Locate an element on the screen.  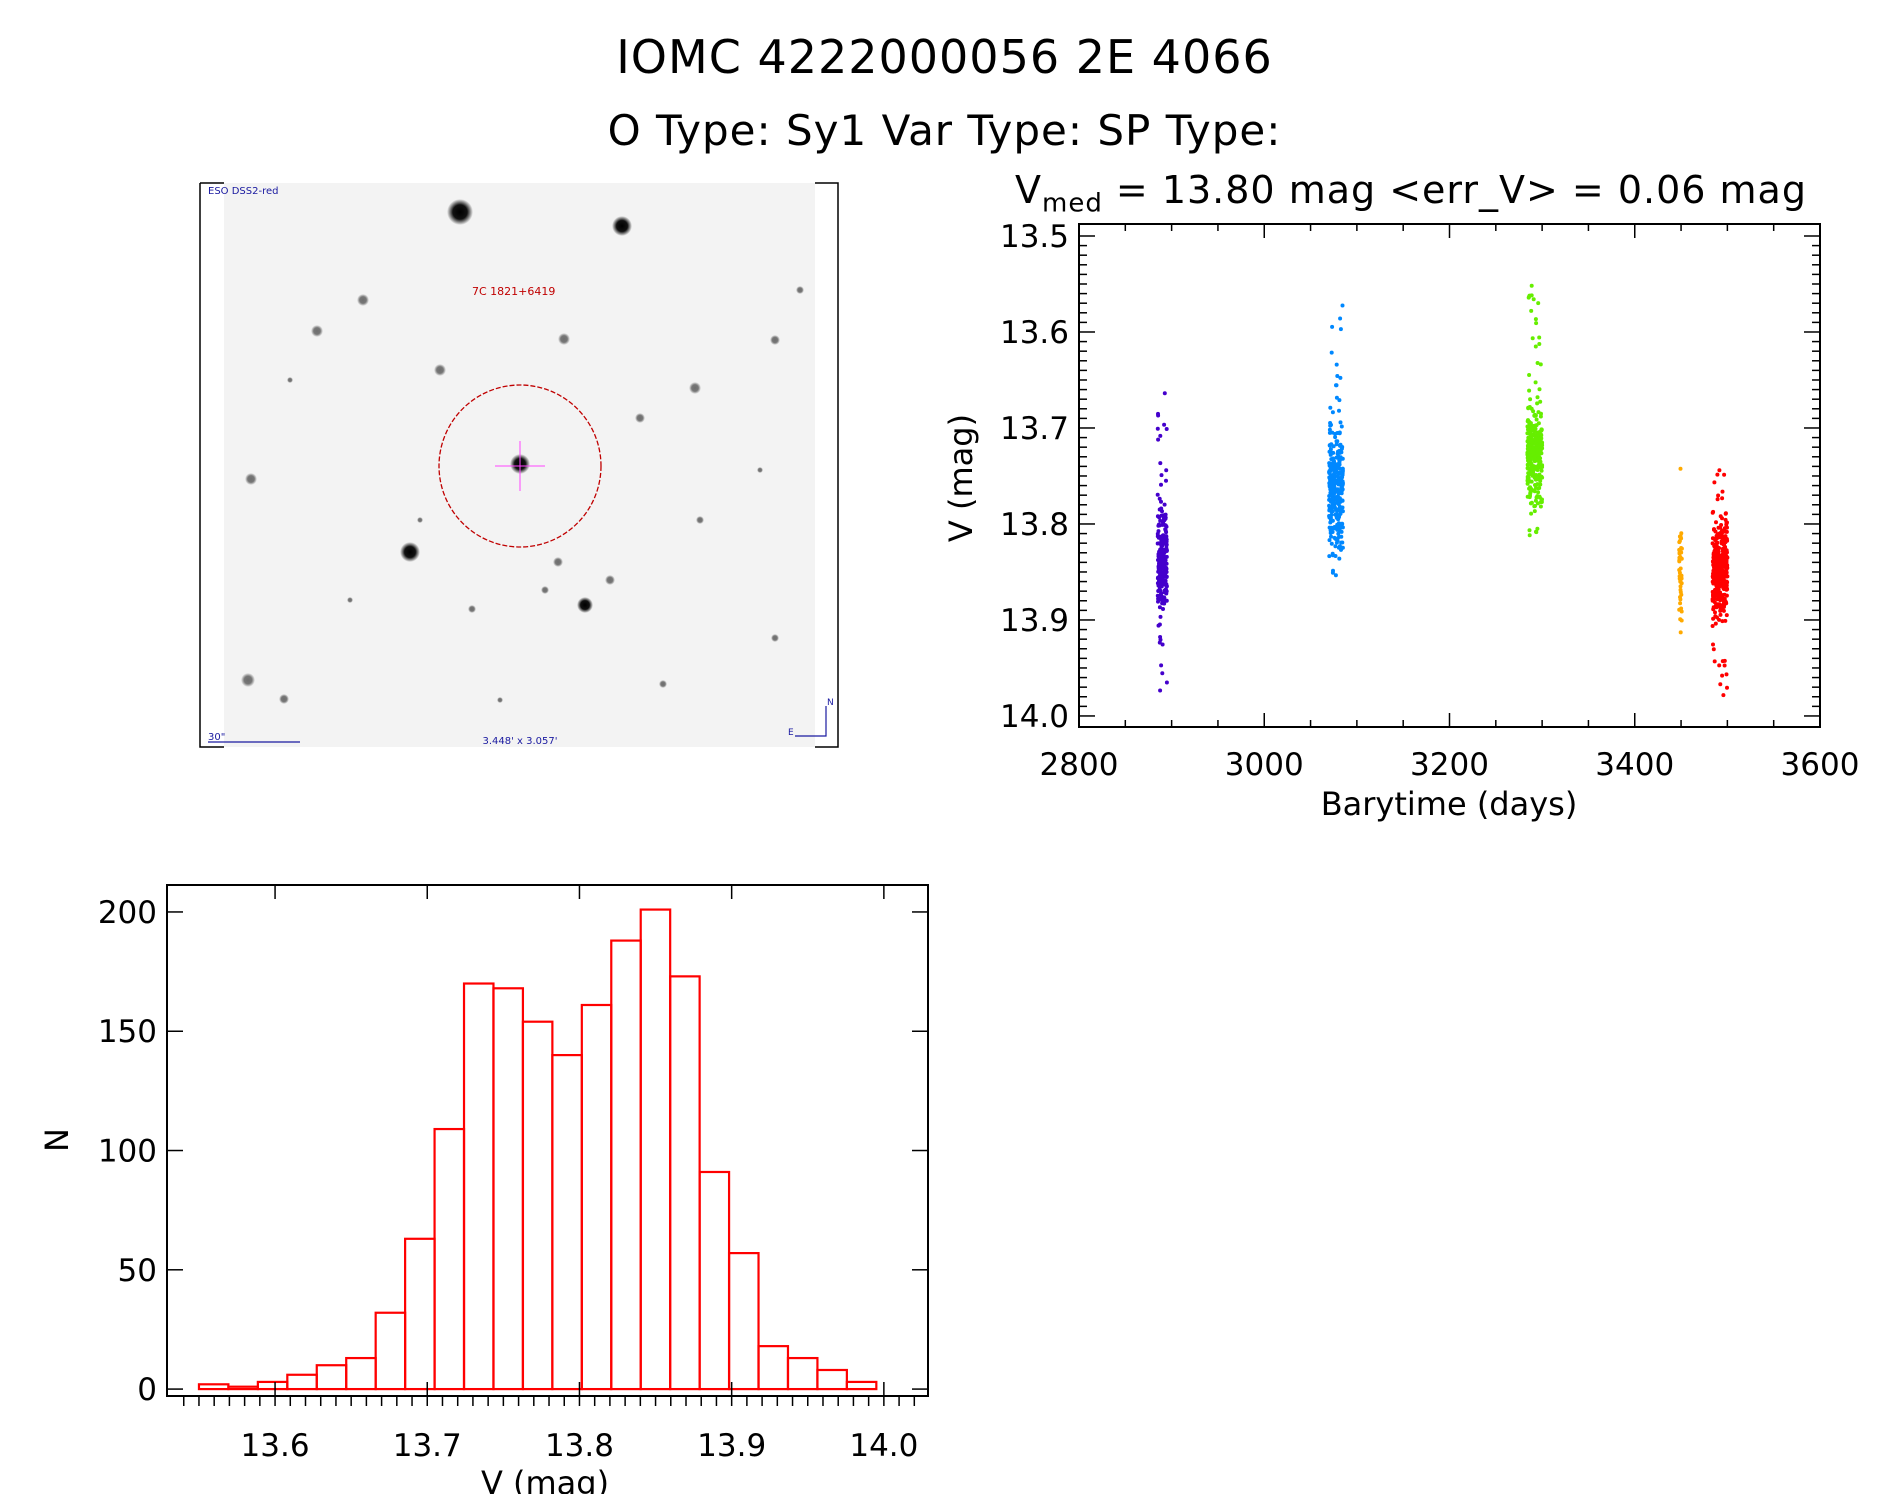
compass-north: N is located at coordinates (830, 703).